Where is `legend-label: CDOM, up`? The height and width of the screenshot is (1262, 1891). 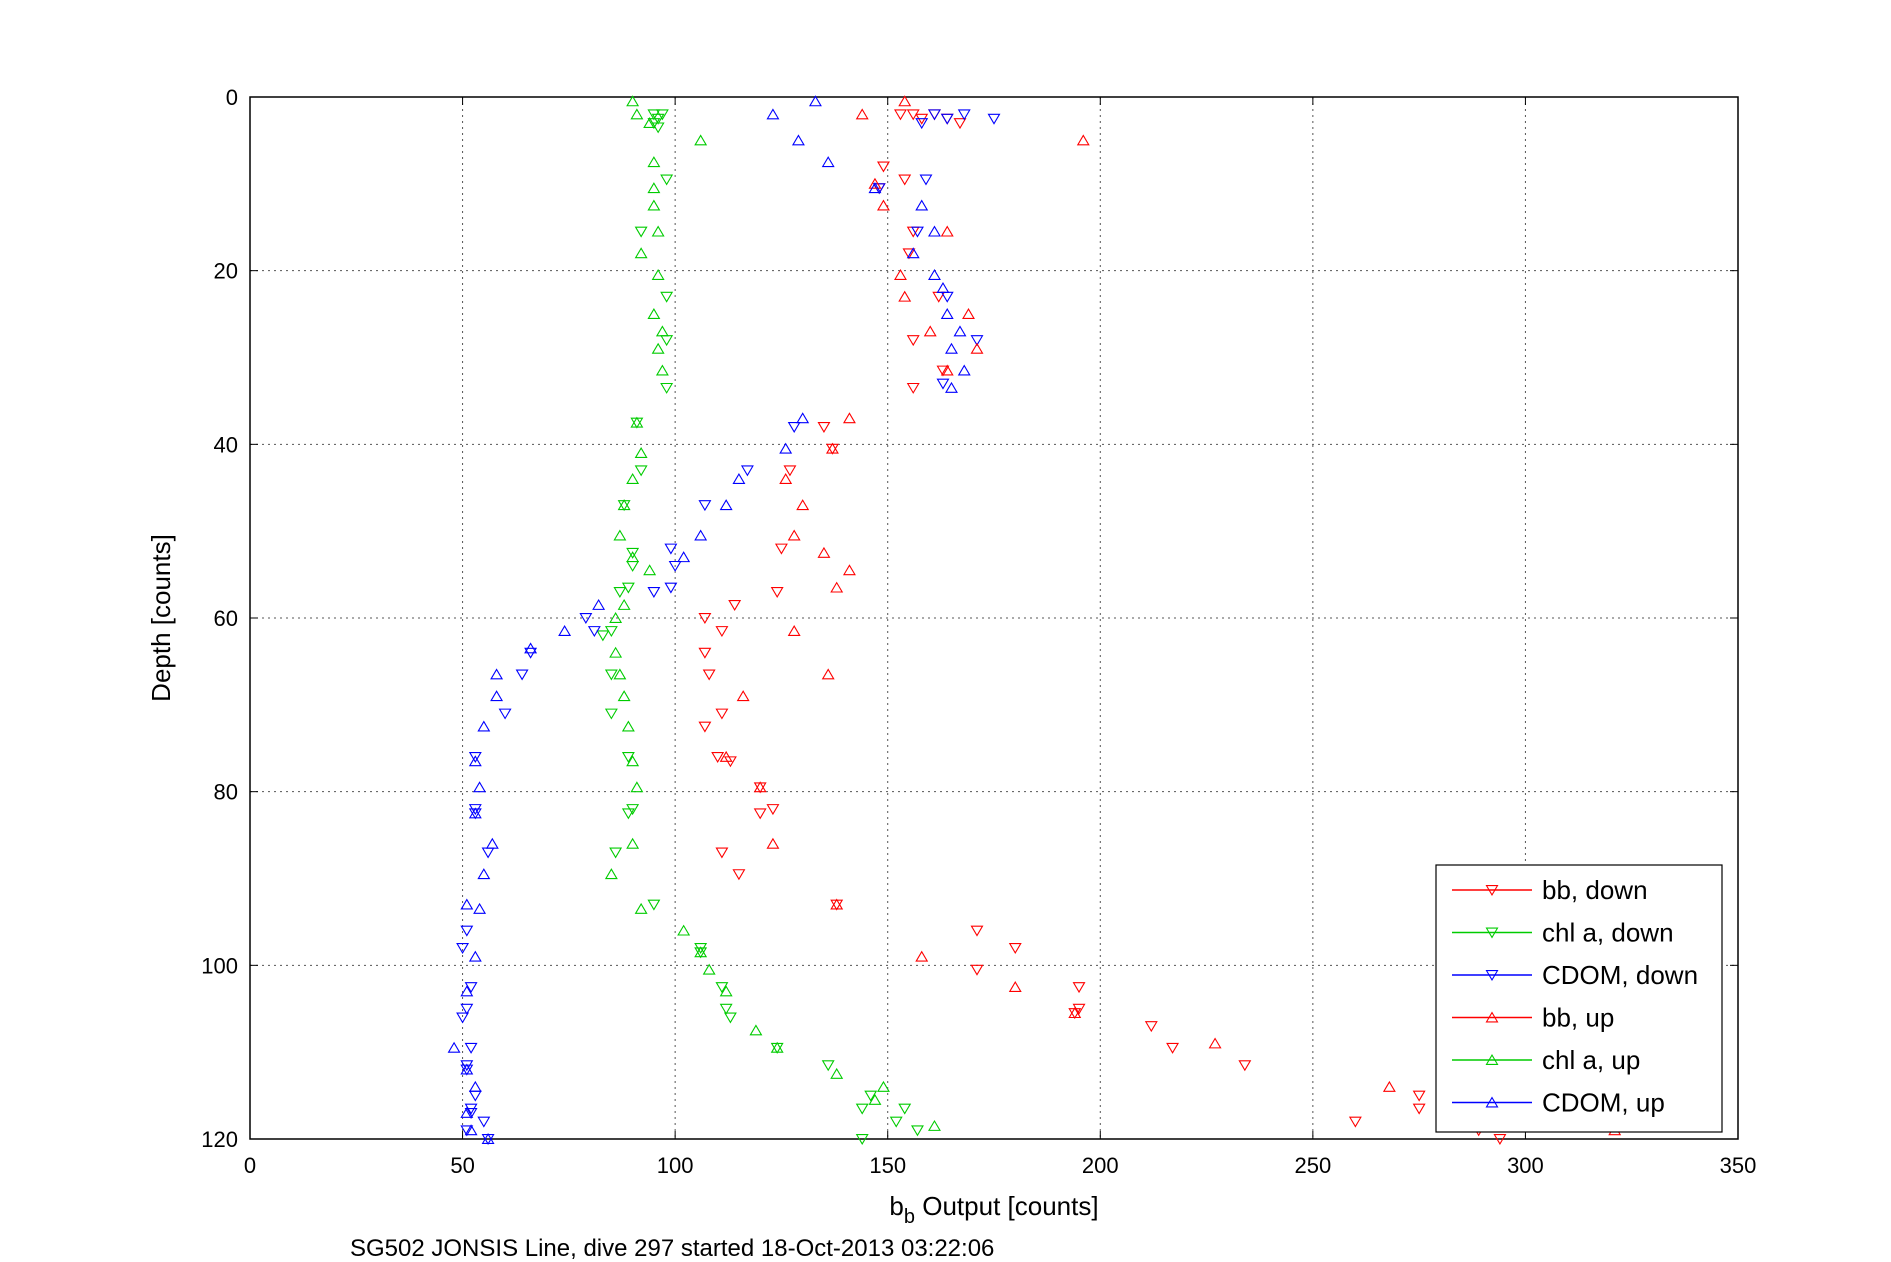
legend-label: CDOM, up is located at coordinates (1603, 1103).